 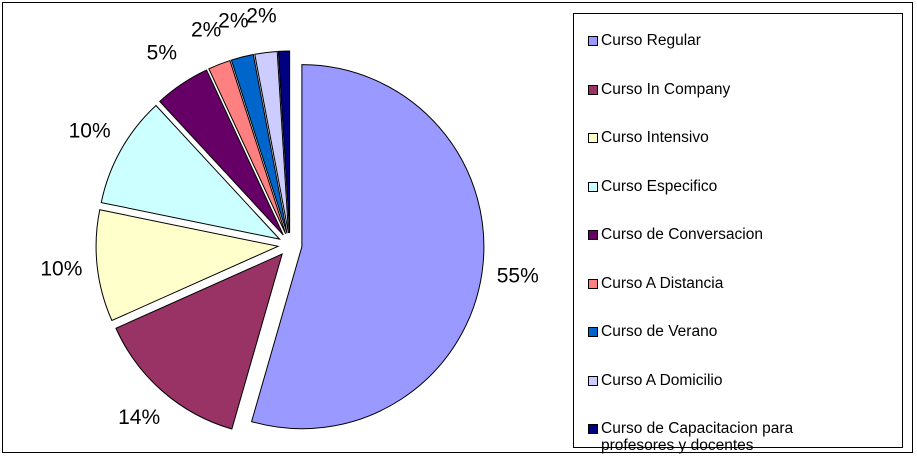 What do you see at coordinates (718, 137) in the screenshot?
I see `legend-item: Curso Intensivo` at bounding box center [718, 137].